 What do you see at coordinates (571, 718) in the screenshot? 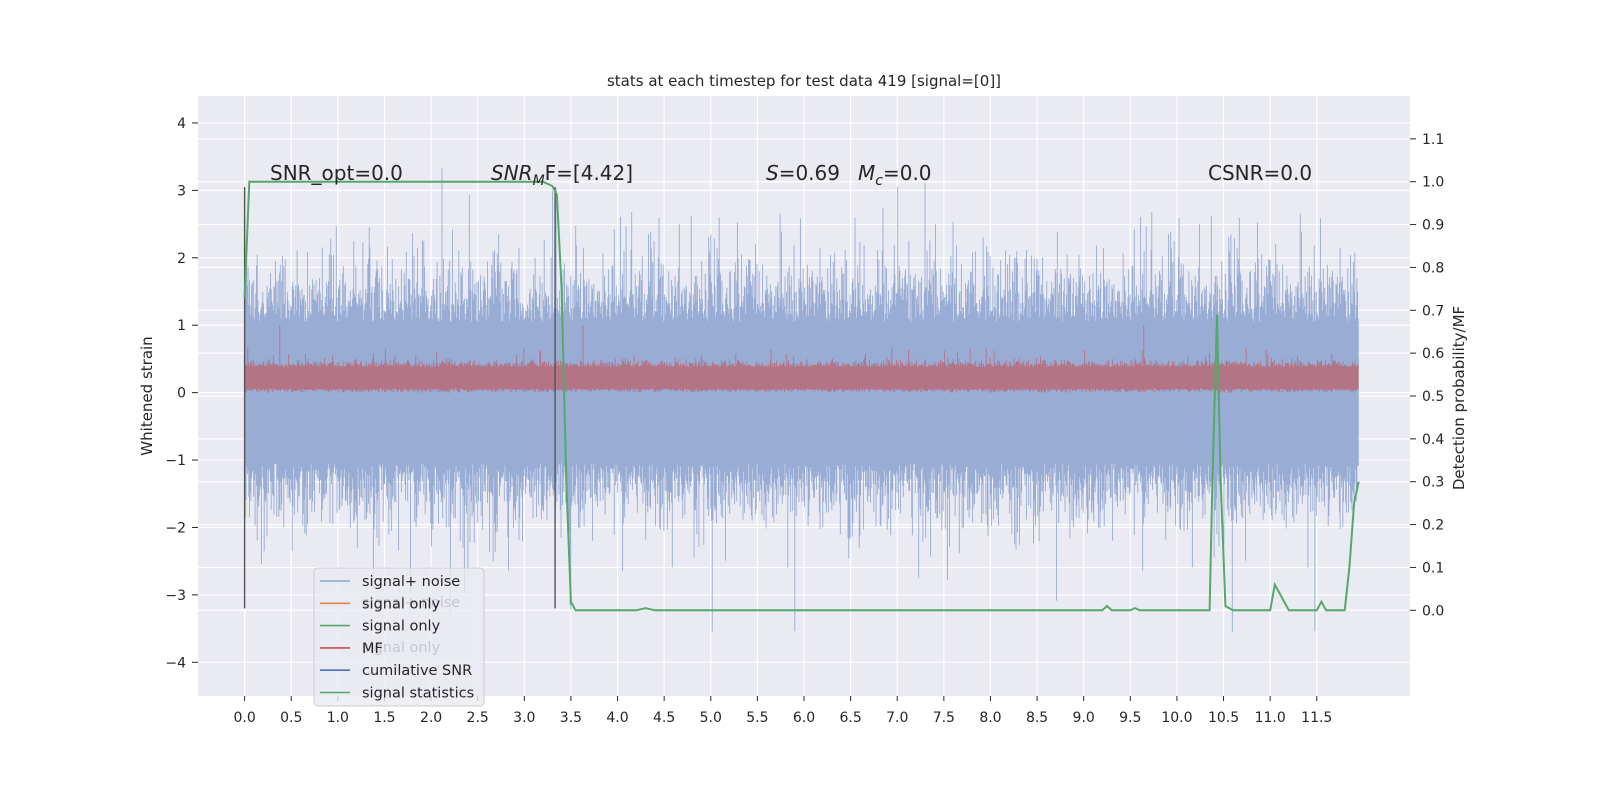
I see `x-tick-label: 3.5` at bounding box center [571, 718].